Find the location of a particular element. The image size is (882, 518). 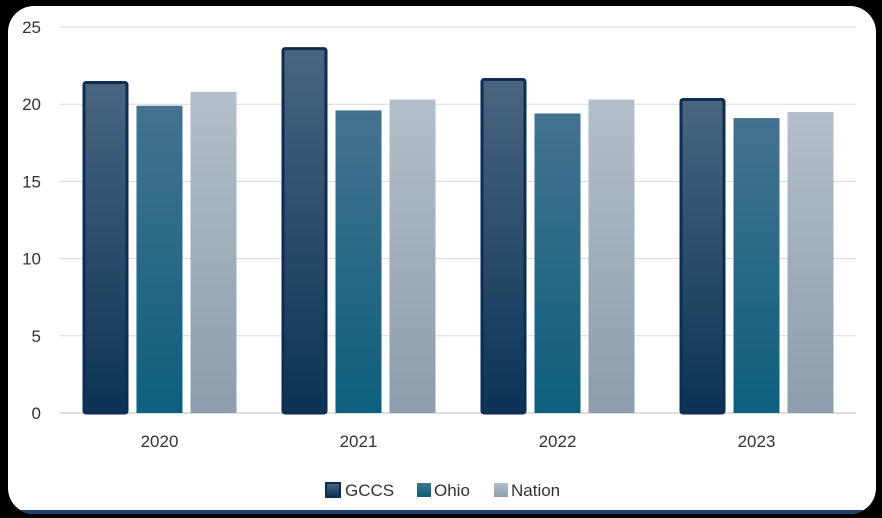

legend-item-nation: Nation is located at coordinates (527, 490).